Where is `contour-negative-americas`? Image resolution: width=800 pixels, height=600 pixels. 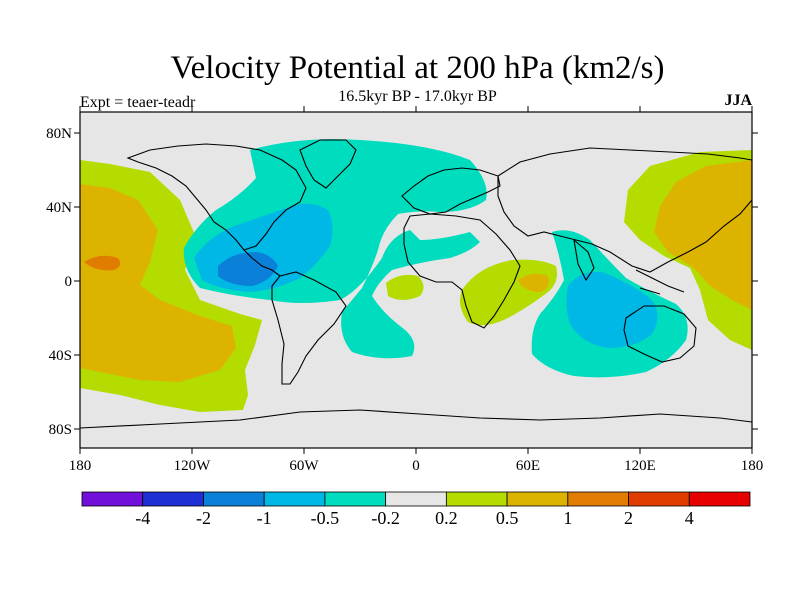
contour-negative-americas is located at coordinates (335, 249).